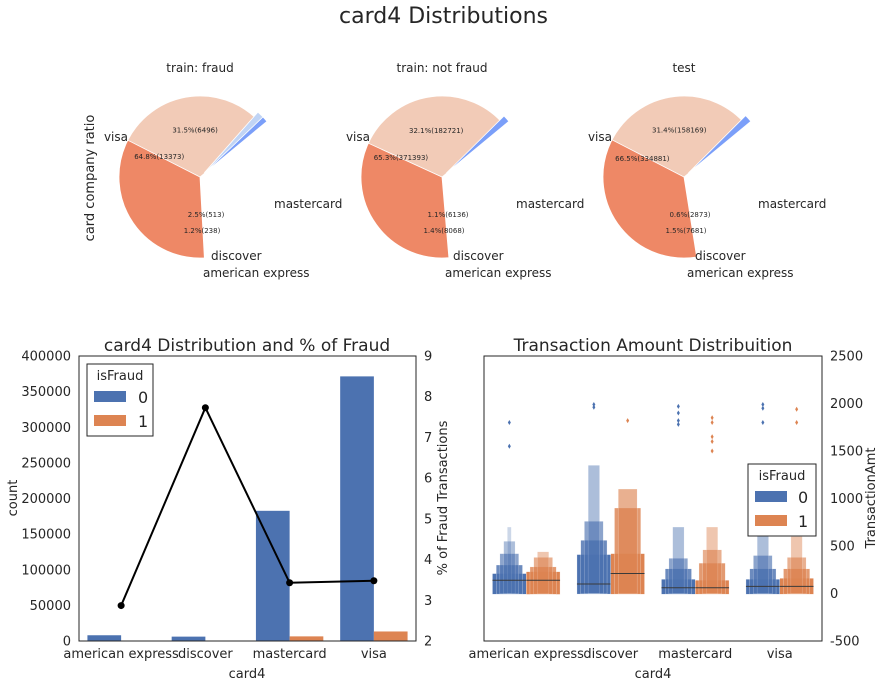 This screenshot has width=887, height=688. Describe the element at coordinates (428, 397) in the screenshot. I see `bar-y2tick-label: 8` at that location.